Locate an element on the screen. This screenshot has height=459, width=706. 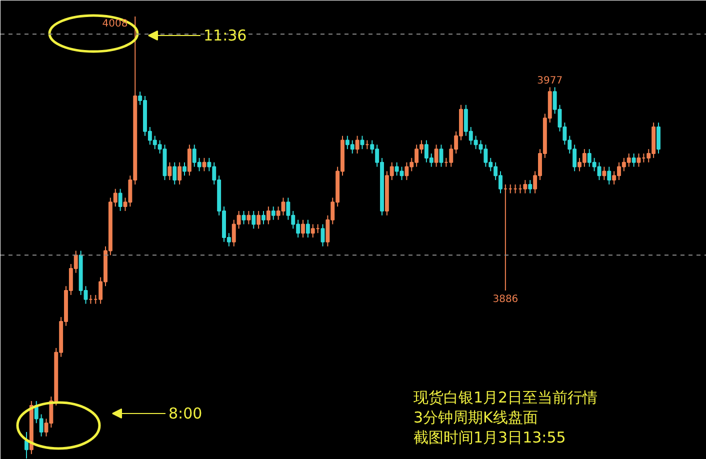
annotation: 4008 is located at coordinates (115, 24).